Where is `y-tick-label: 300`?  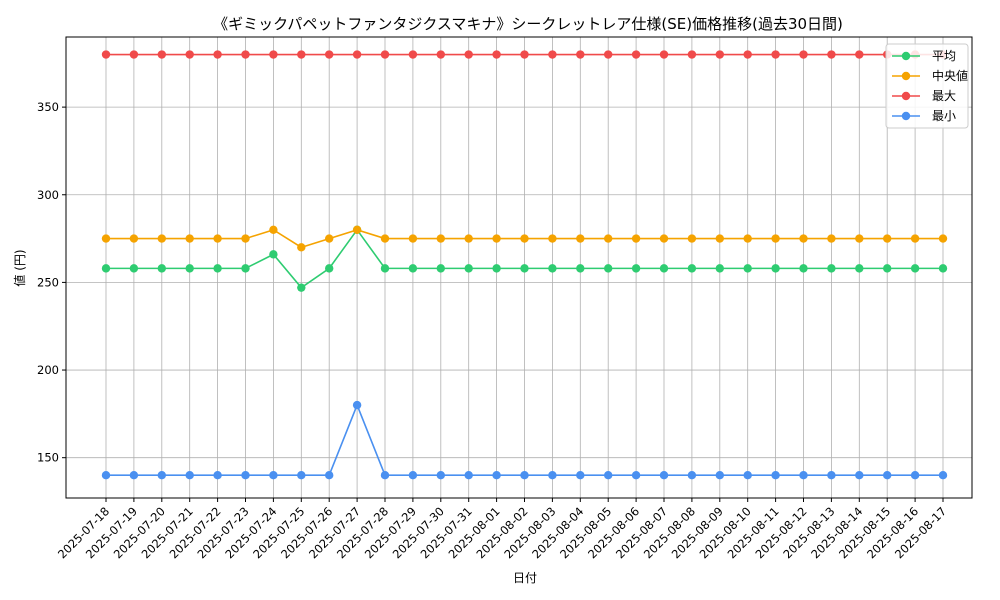
y-tick-label: 300 is located at coordinates (48, 195).